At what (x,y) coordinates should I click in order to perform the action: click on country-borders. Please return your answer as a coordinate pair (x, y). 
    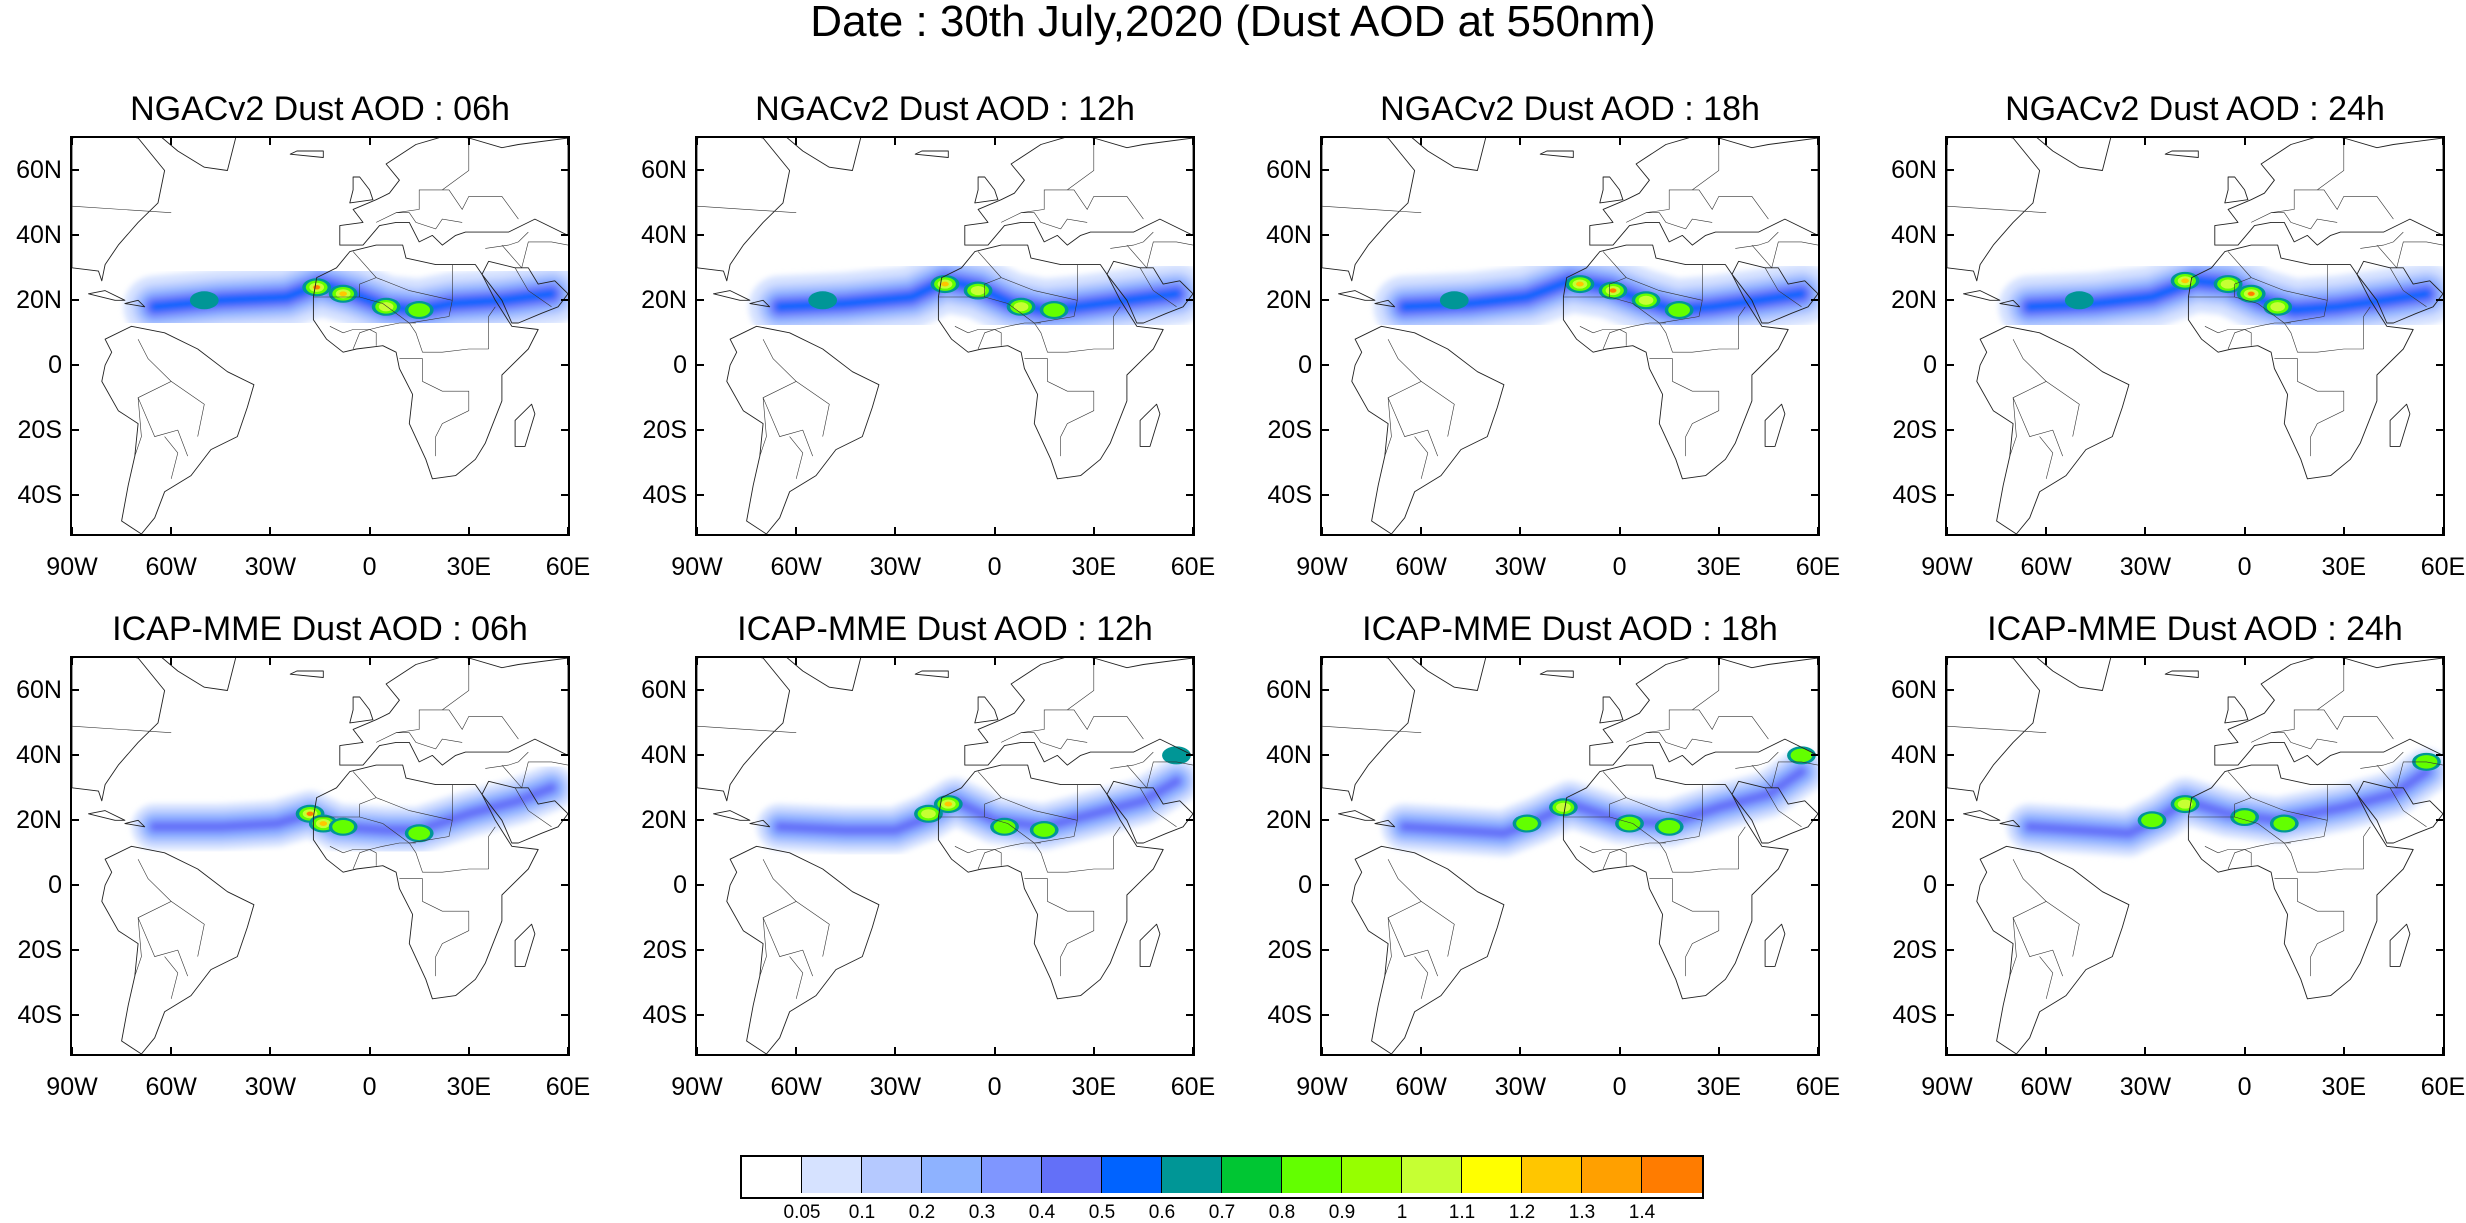
    Looking at the image, I should click on (945, 828).